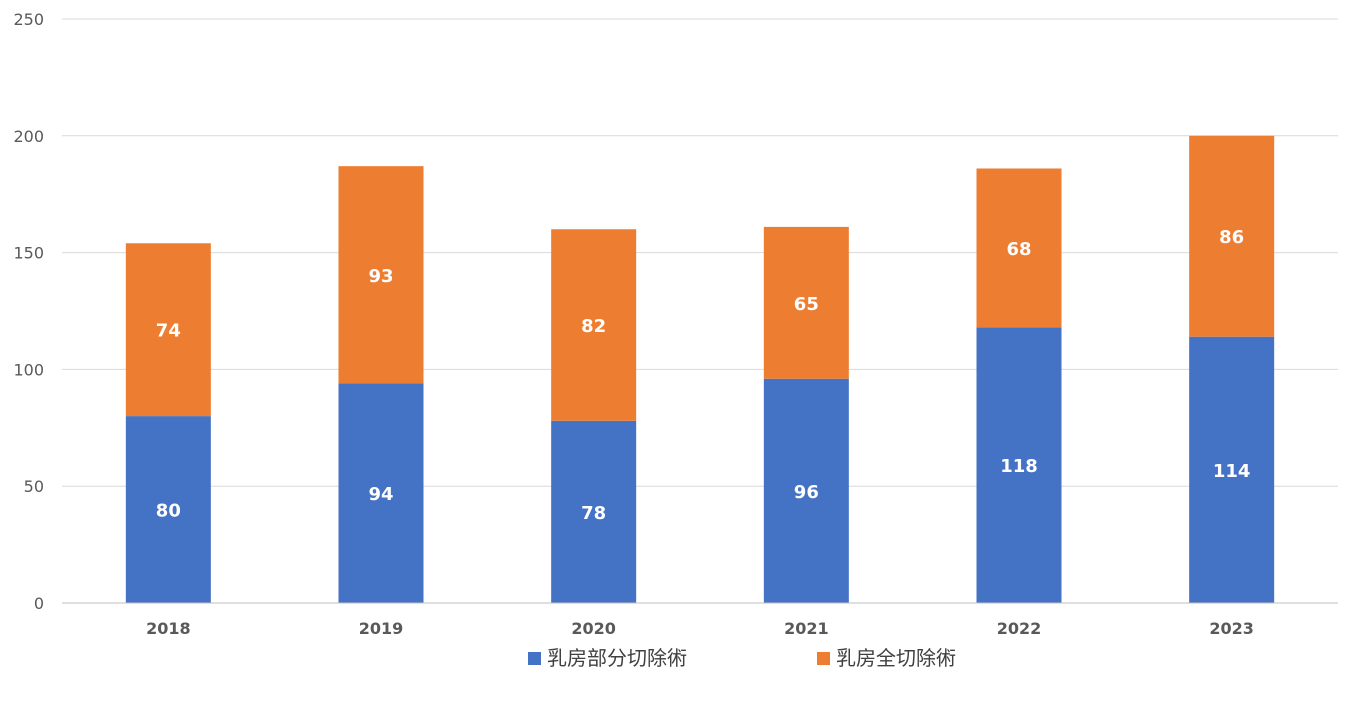 Image resolution: width=1360 pixels, height=702 pixels. What do you see at coordinates (896, 658) in the screenshot?
I see `legend-label-1: 乳房全切除術` at bounding box center [896, 658].